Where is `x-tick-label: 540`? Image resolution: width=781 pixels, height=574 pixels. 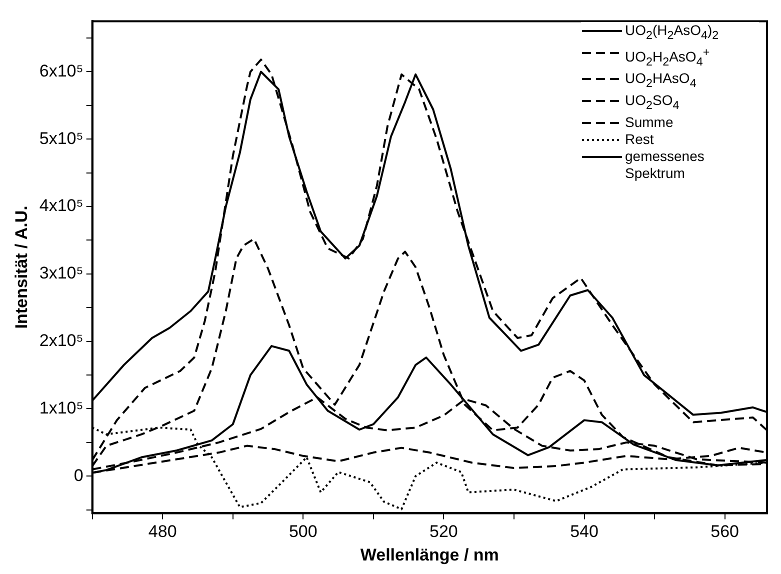 x-tick-label: 540 is located at coordinates (584, 532).